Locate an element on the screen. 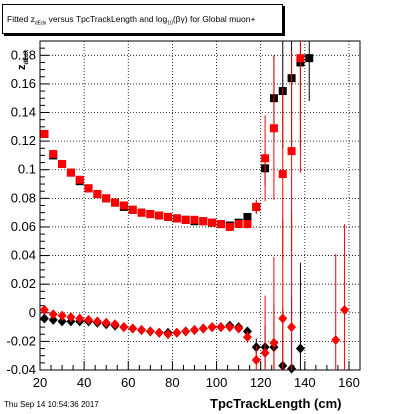  y-tick-label: 0.1 is located at coordinates (27, 169).